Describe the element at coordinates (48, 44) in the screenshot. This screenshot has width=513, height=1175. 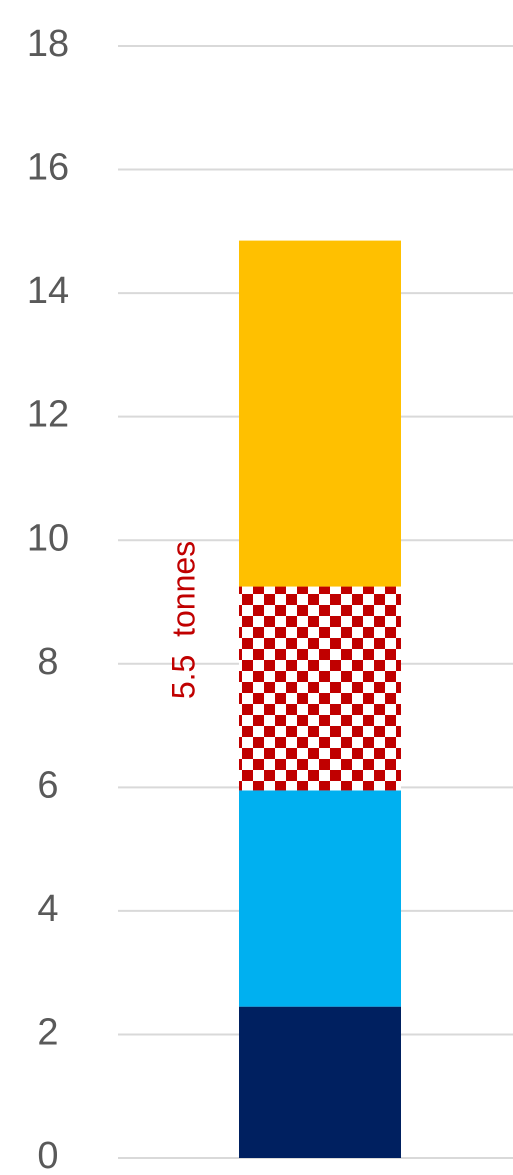
I see `y-tick-label: 18` at that location.